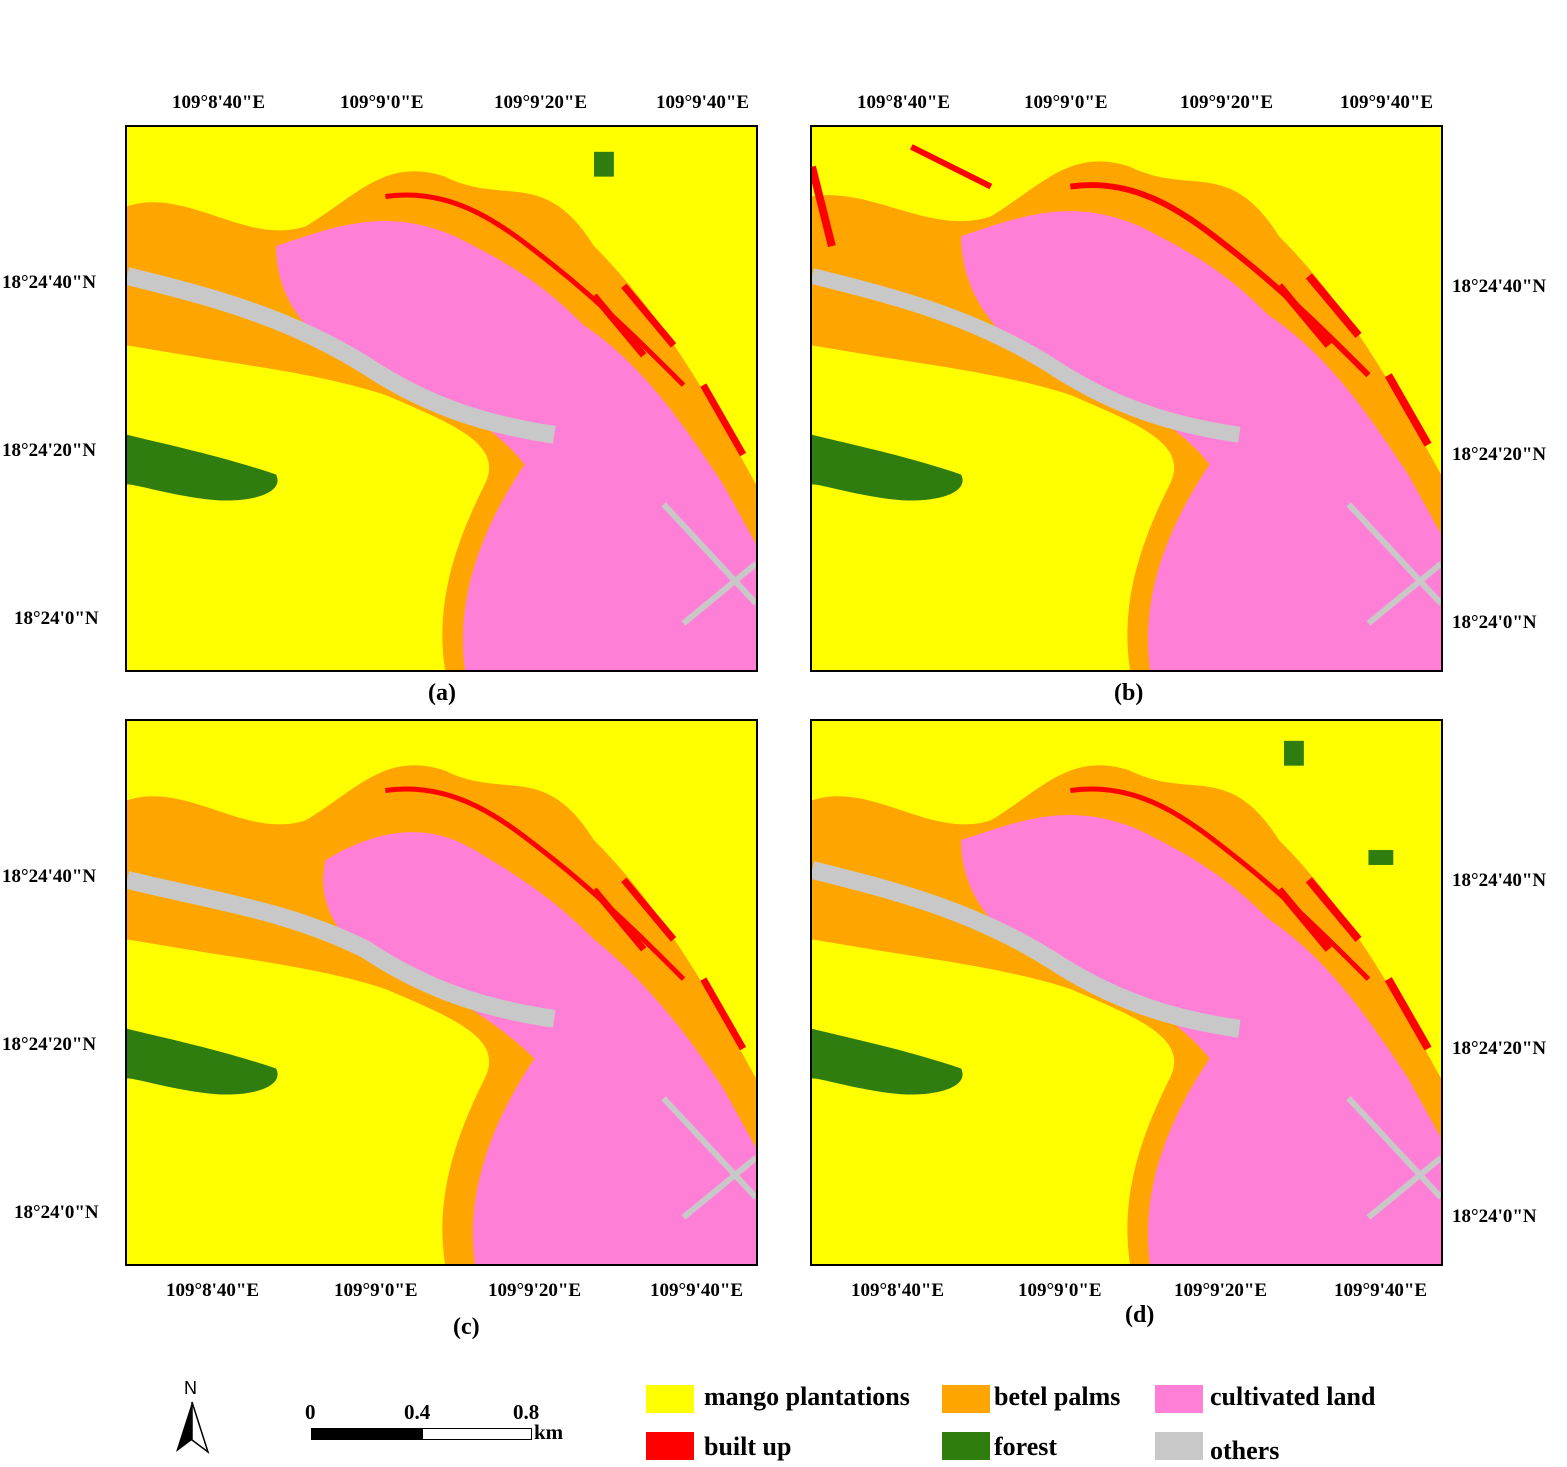 The width and height of the screenshot is (1567, 1467). What do you see at coordinates (1227, 102) in the screenshot?
I see `top-label-b-2: 109°9'20"E` at bounding box center [1227, 102].